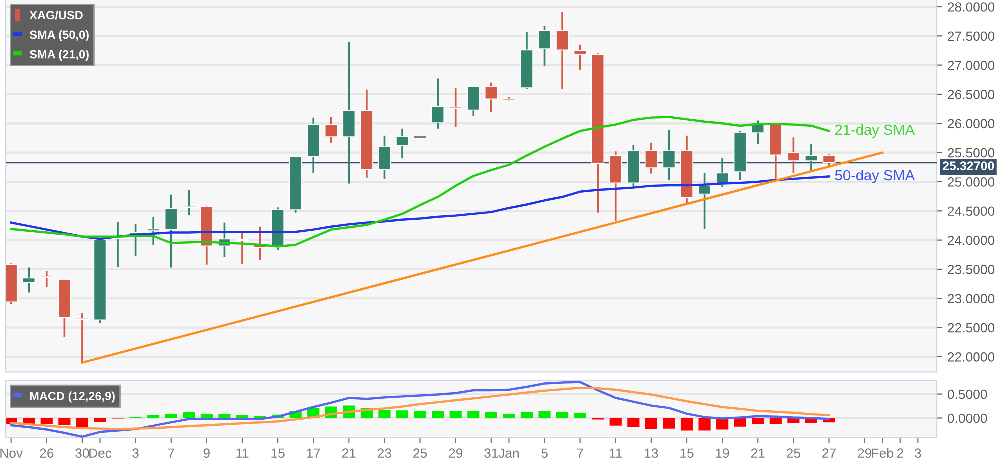  What do you see at coordinates (971, 182) in the screenshot?
I see `y-tick-label: 25.0000` at bounding box center [971, 182].